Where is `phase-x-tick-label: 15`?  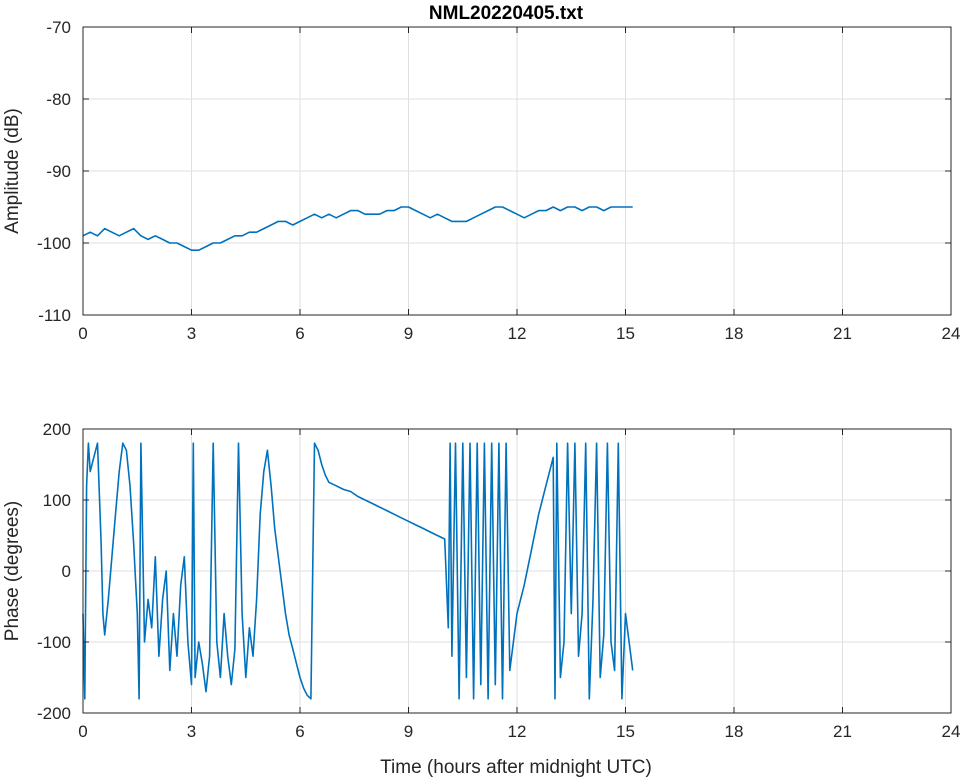
phase-x-tick-label: 15 is located at coordinates (625, 731).